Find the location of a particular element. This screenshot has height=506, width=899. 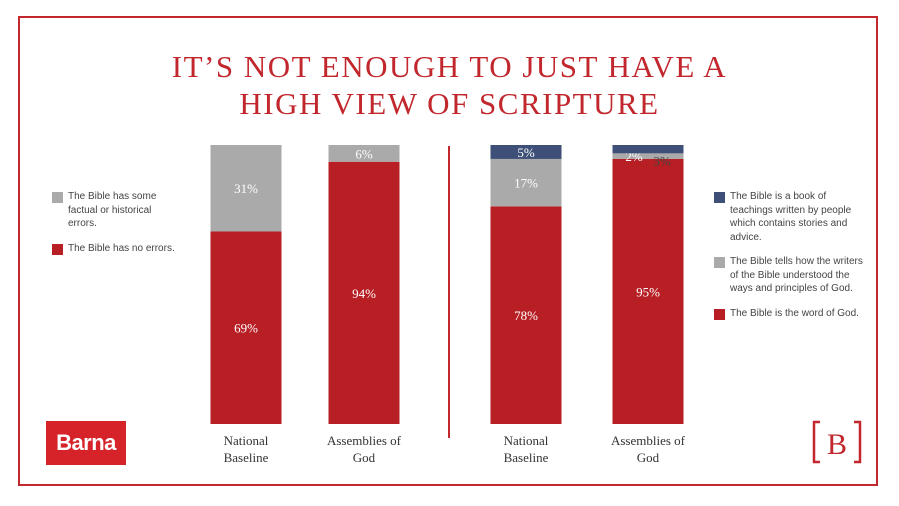

value-label-1-2-1: 94% is located at coordinates (364, 293).